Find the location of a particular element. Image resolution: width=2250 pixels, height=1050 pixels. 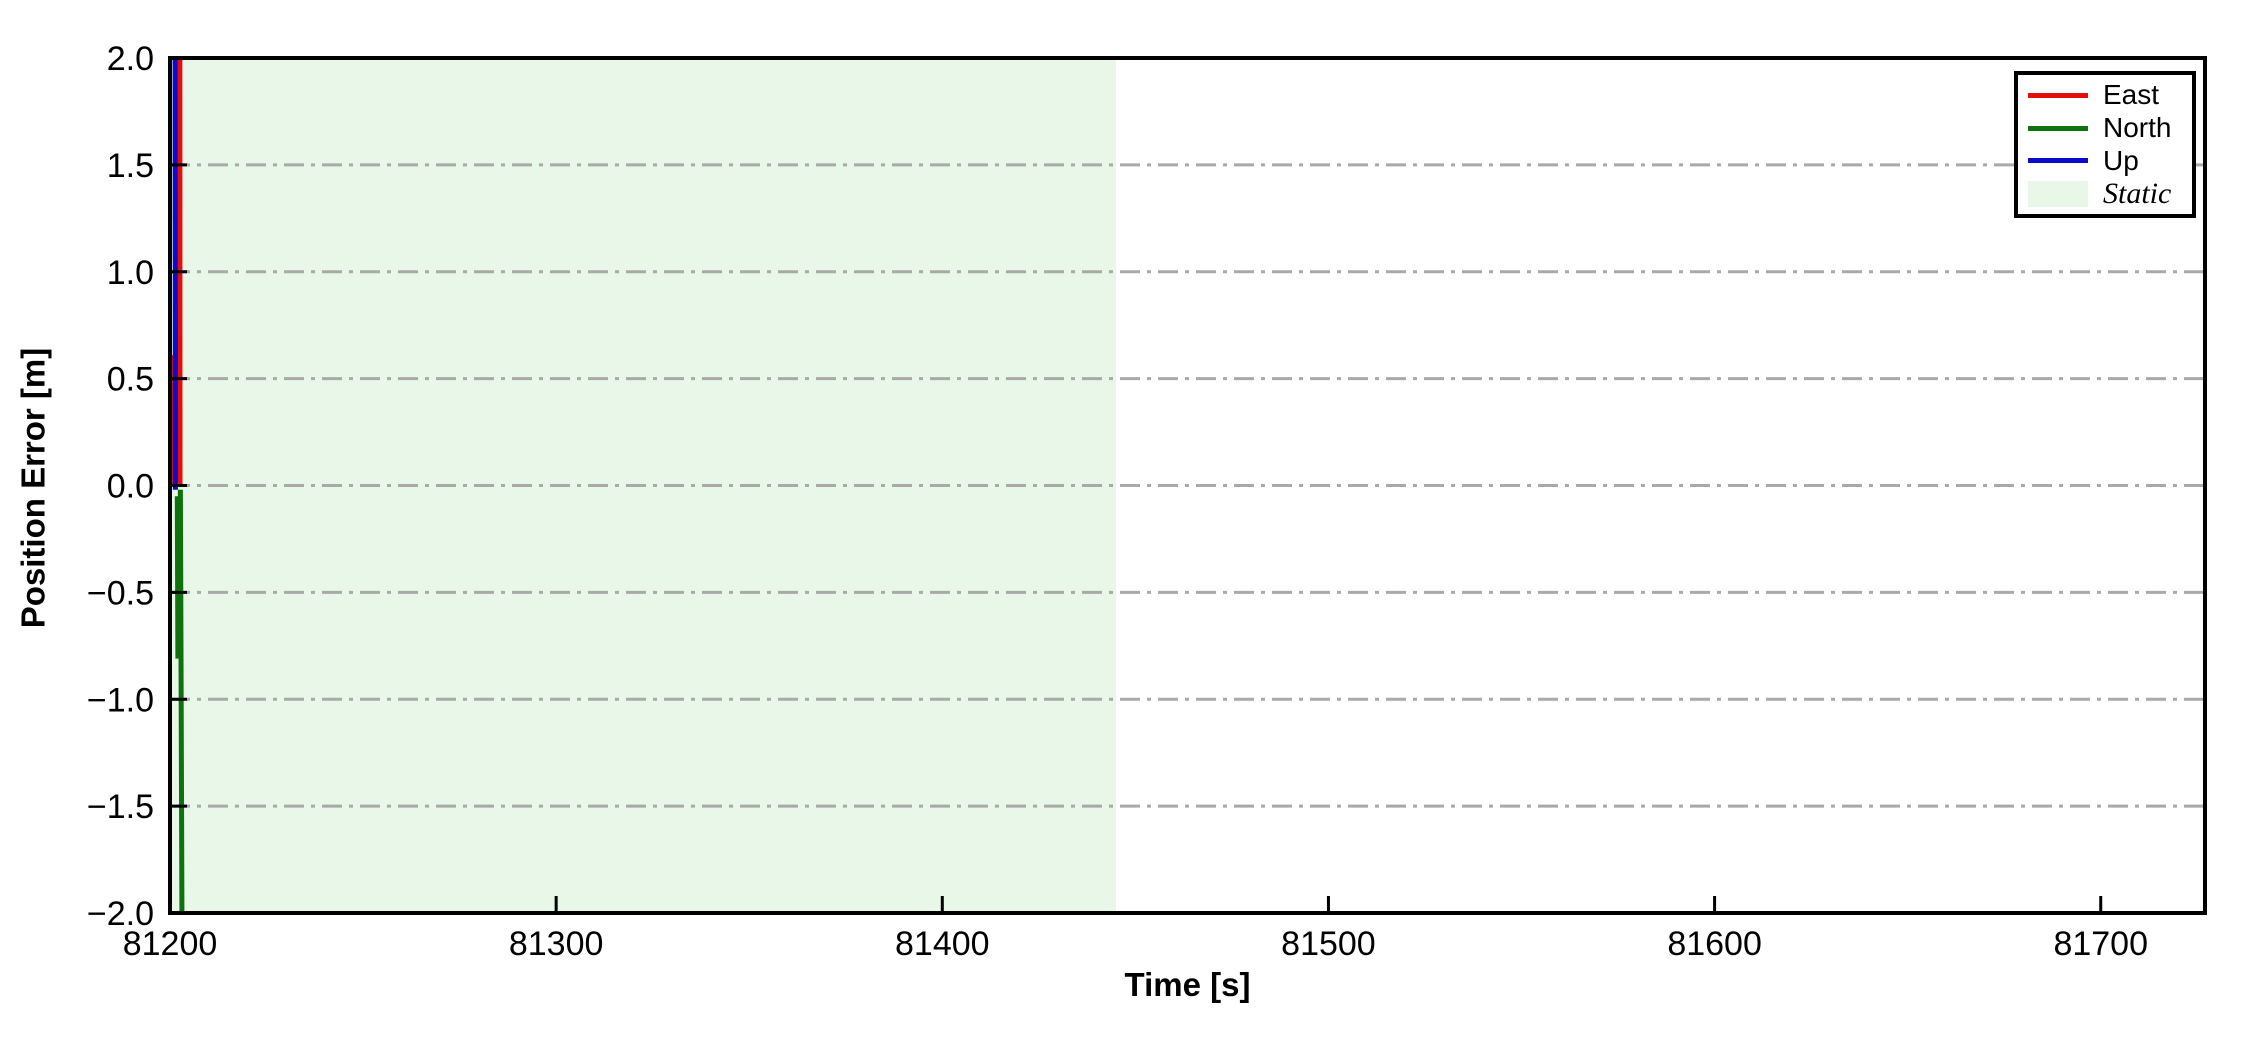

legend-label-east: East is located at coordinates (2131, 95).